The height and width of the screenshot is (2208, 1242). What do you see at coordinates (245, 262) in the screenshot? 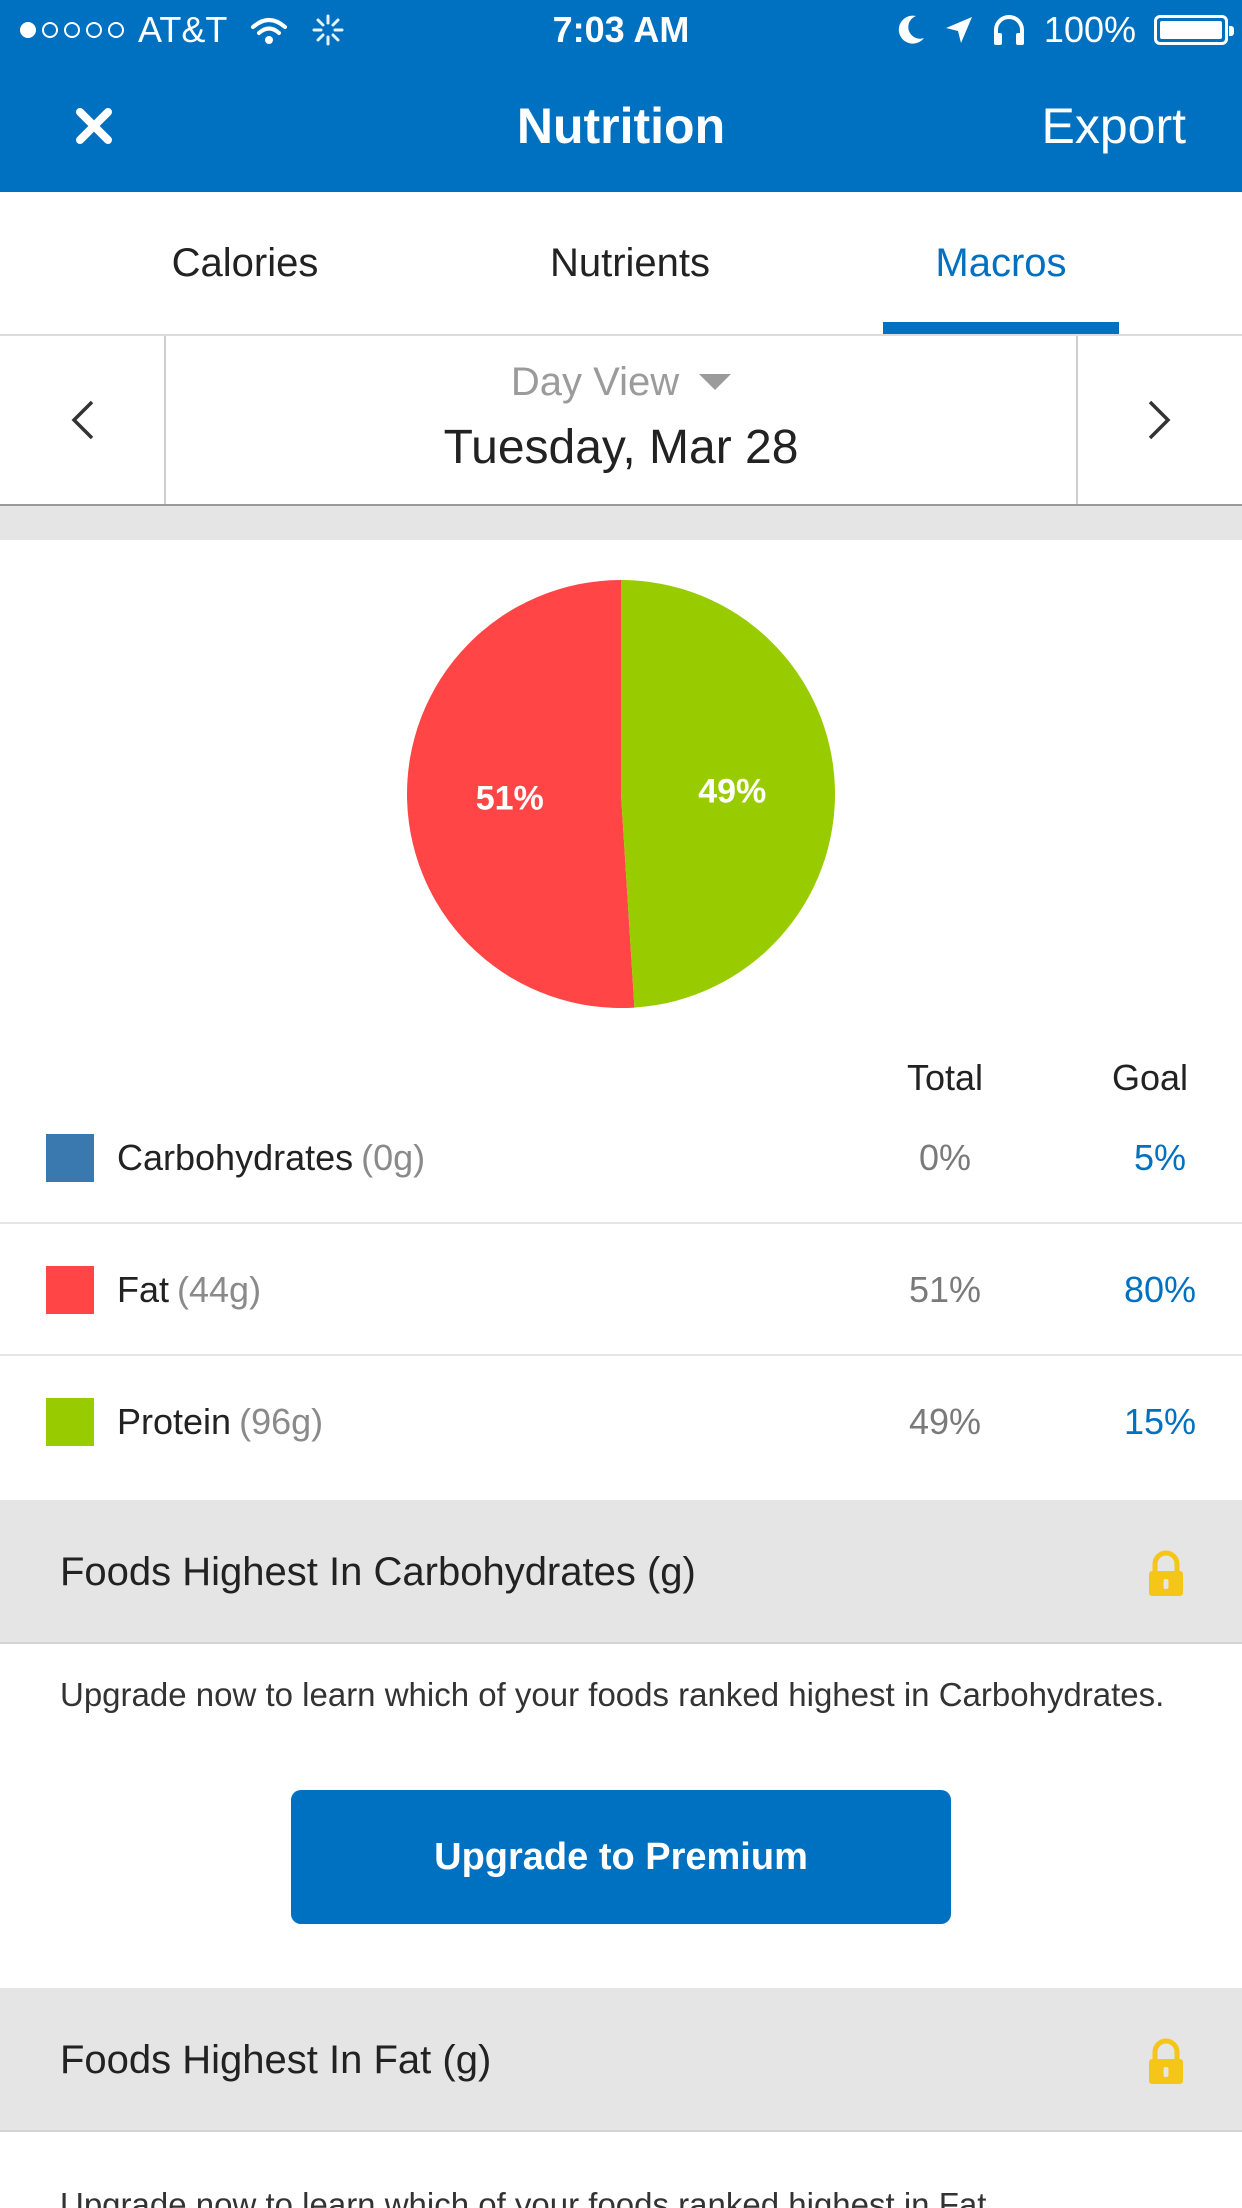
I see `tab-calories: Calories` at bounding box center [245, 262].